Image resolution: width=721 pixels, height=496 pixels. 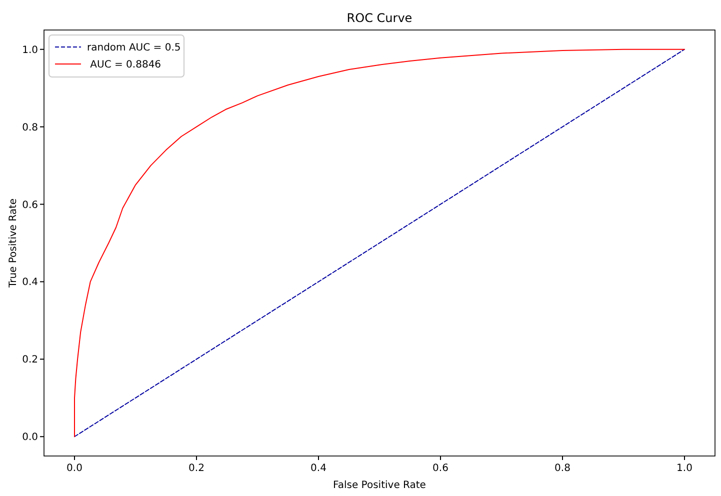 I want to click on y-tick-label: 0.2, so click(x=30, y=360).